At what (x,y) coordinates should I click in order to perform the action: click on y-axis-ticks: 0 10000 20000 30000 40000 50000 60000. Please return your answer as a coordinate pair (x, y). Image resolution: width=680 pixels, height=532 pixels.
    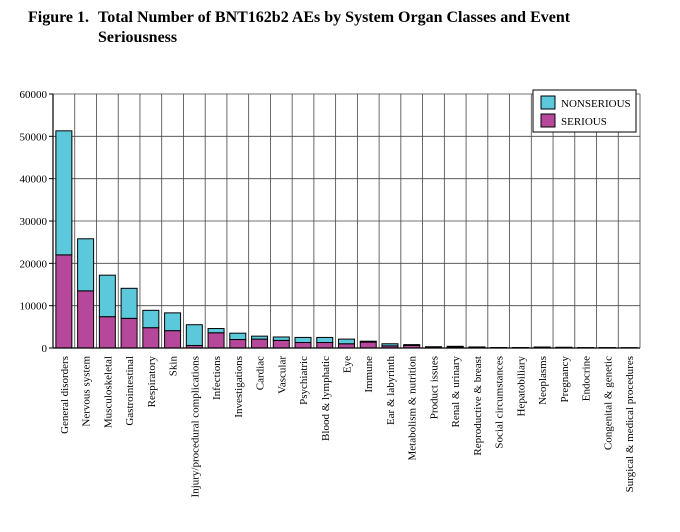
    Looking at the image, I should click on (36, 222).